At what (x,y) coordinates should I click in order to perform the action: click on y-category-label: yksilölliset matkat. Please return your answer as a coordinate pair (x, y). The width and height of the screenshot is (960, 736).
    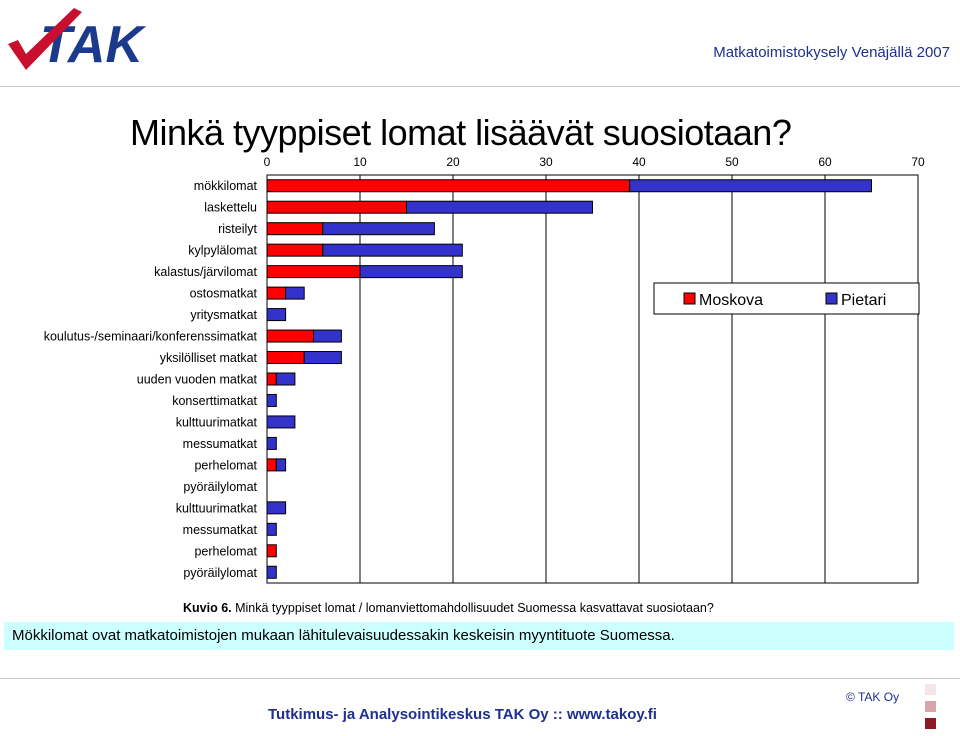
    Looking at the image, I should click on (209, 358).